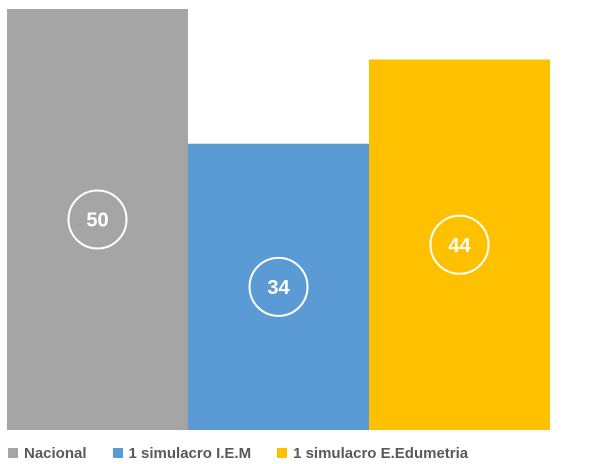  Describe the element at coordinates (282, 453) in the screenshot. I see `legend-swatch-edumetria` at that location.